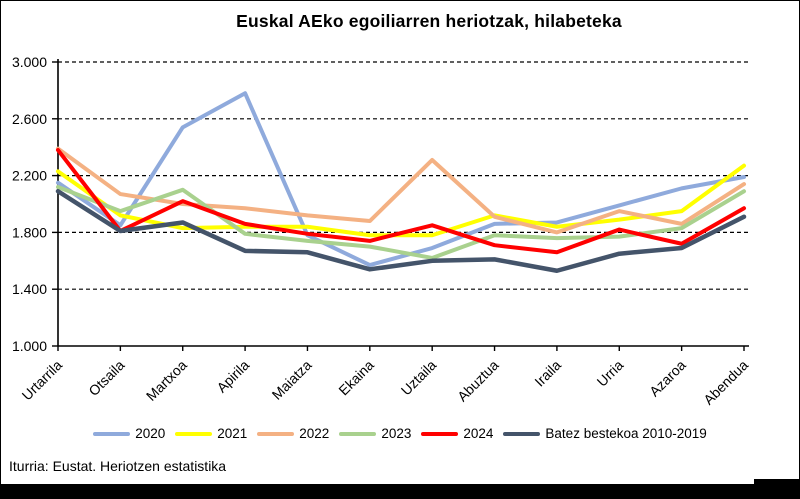 The height and width of the screenshot is (499, 800). Describe the element at coordinates (478, 433) in the screenshot. I see `legend-label: 2024` at that location.